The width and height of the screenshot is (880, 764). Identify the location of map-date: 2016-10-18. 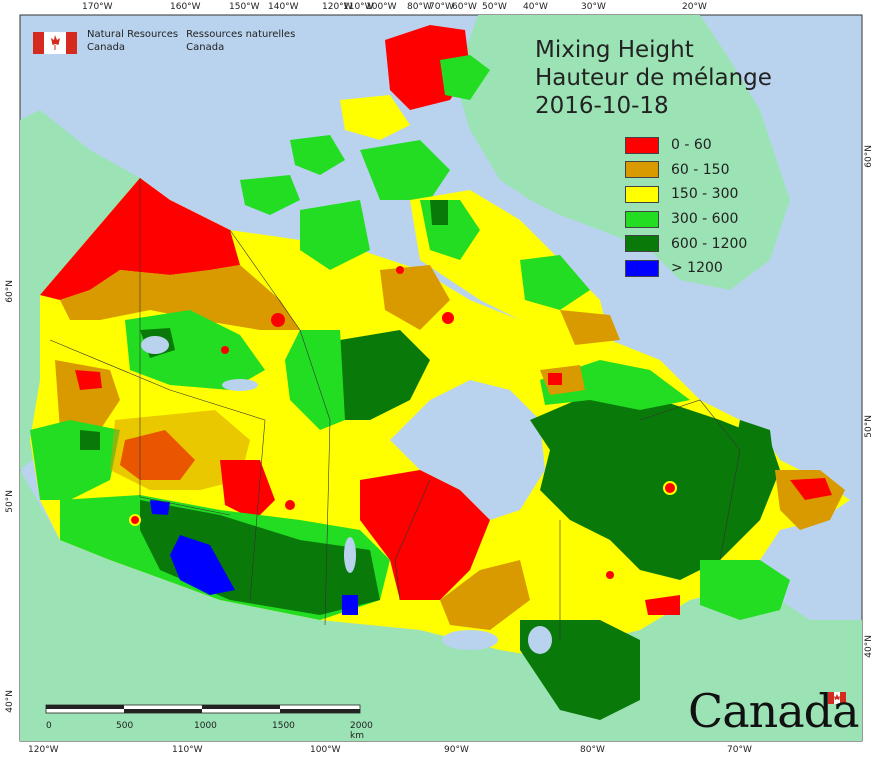
(602, 106).